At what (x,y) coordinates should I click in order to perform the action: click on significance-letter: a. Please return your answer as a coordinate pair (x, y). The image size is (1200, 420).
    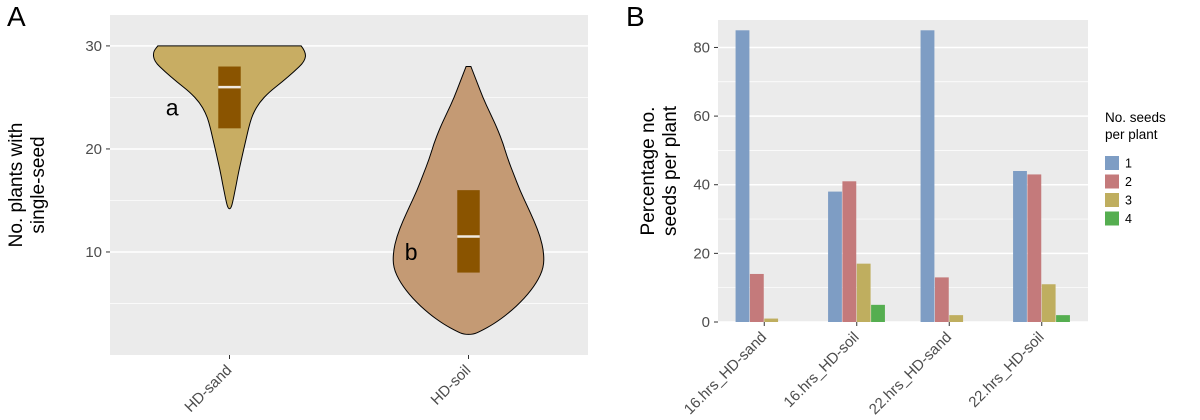
    Looking at the image, I should click on (172, 108).